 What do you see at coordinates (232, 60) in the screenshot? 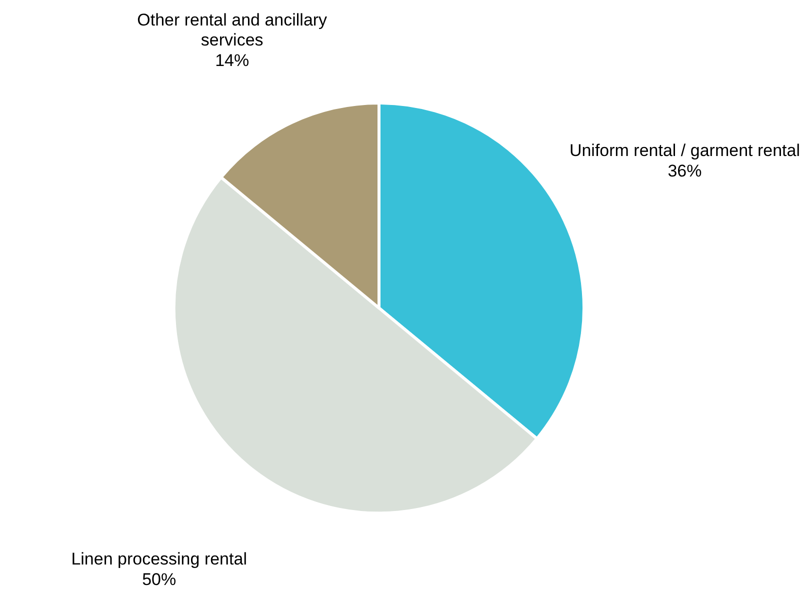
I see `data-label: 14%` at bounding box center [232, 60].